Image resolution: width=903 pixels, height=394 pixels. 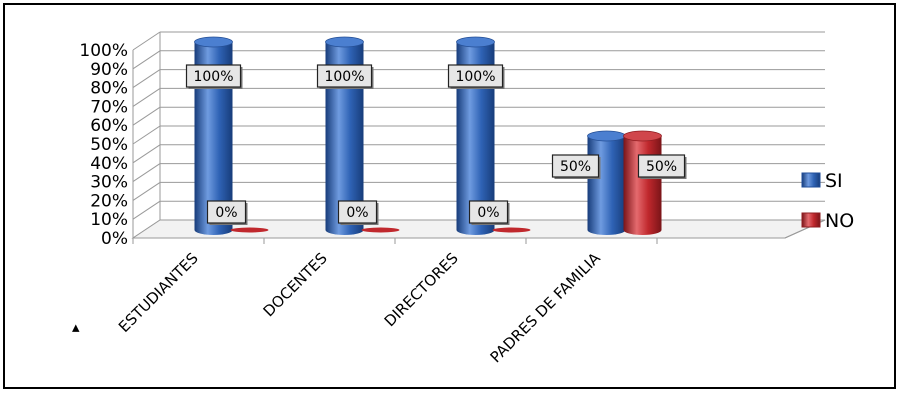 I want to click on y-tick-label: 30%, so click(x=109, y=183).